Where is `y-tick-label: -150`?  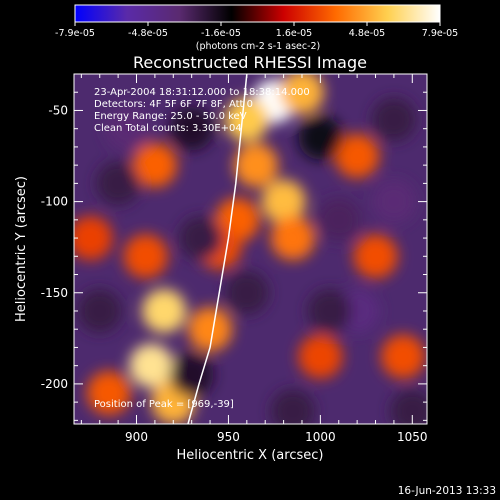
y-tick-label: -150 is located at coordinates (54, 293).